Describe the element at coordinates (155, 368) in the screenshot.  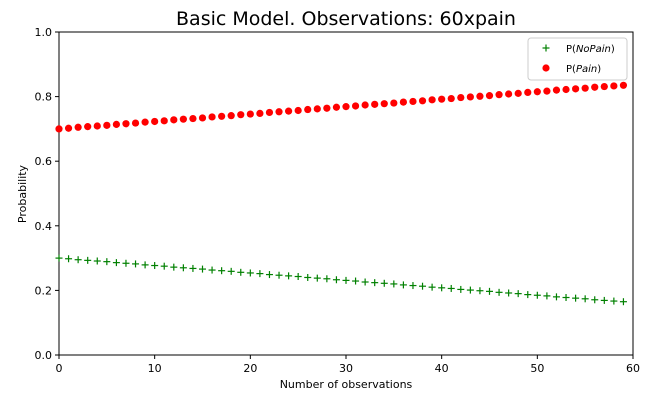
I see `x-tick-label: 10` at that location.